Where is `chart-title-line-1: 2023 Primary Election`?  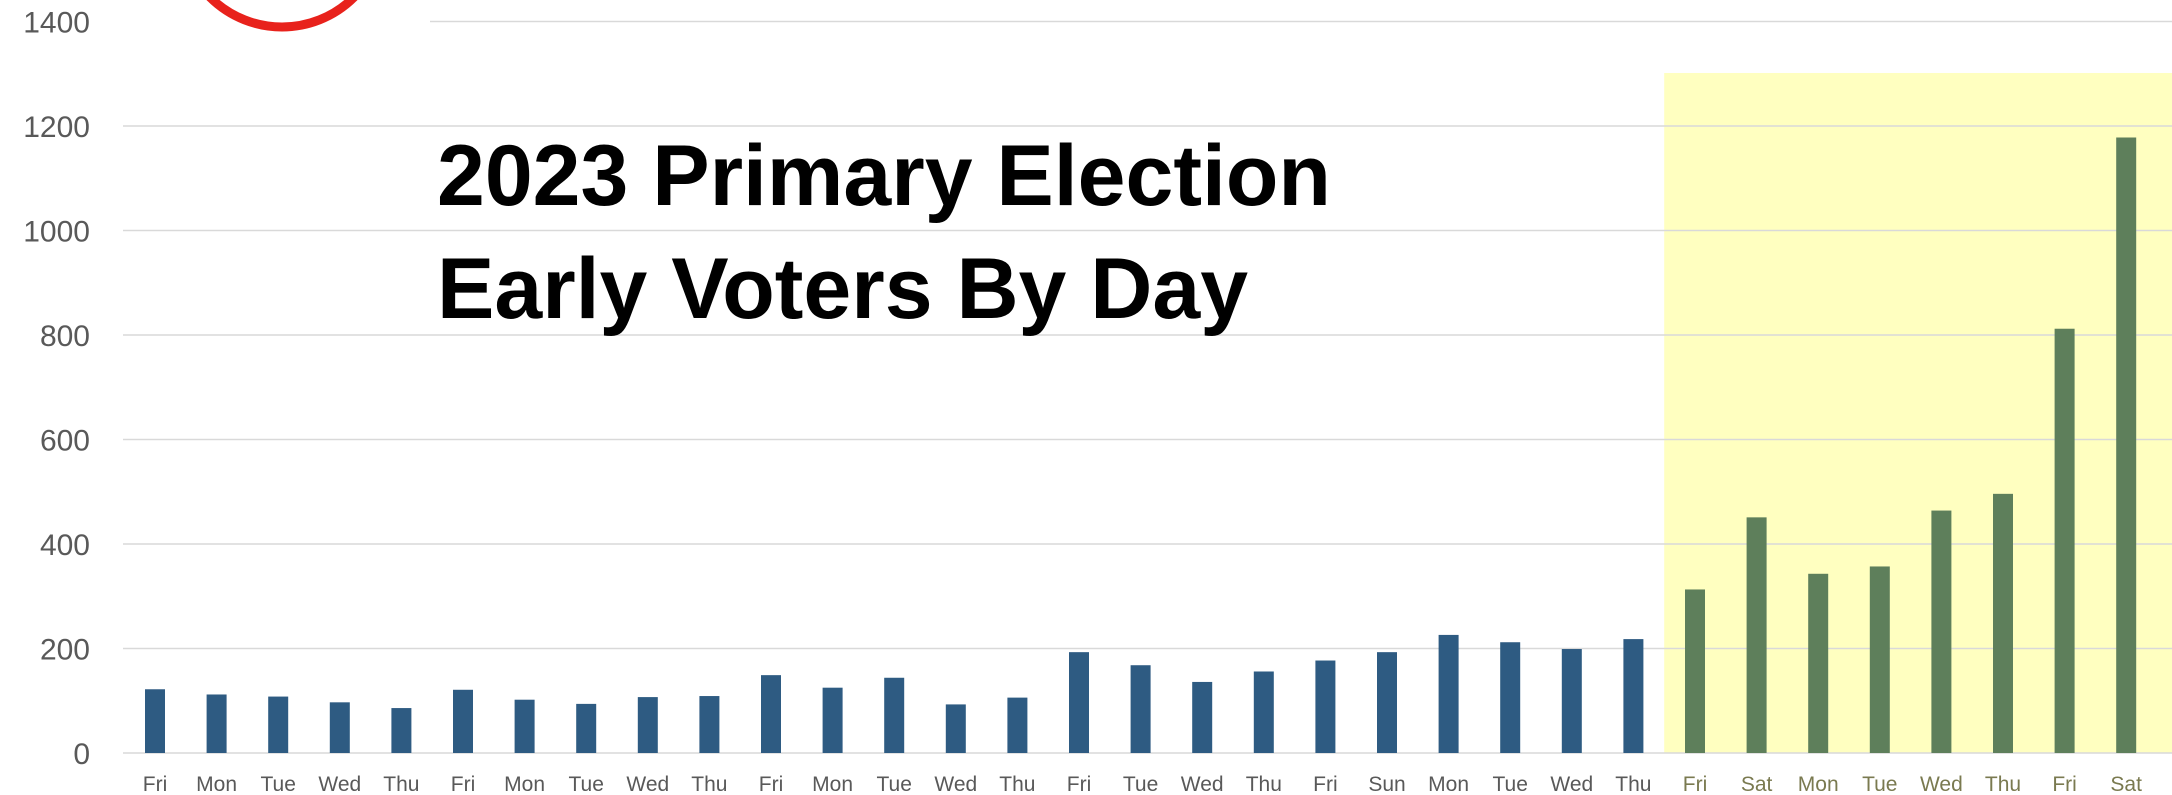
chart-title-line-1: 2023 Primary Election is located at coordinates (884, 176).